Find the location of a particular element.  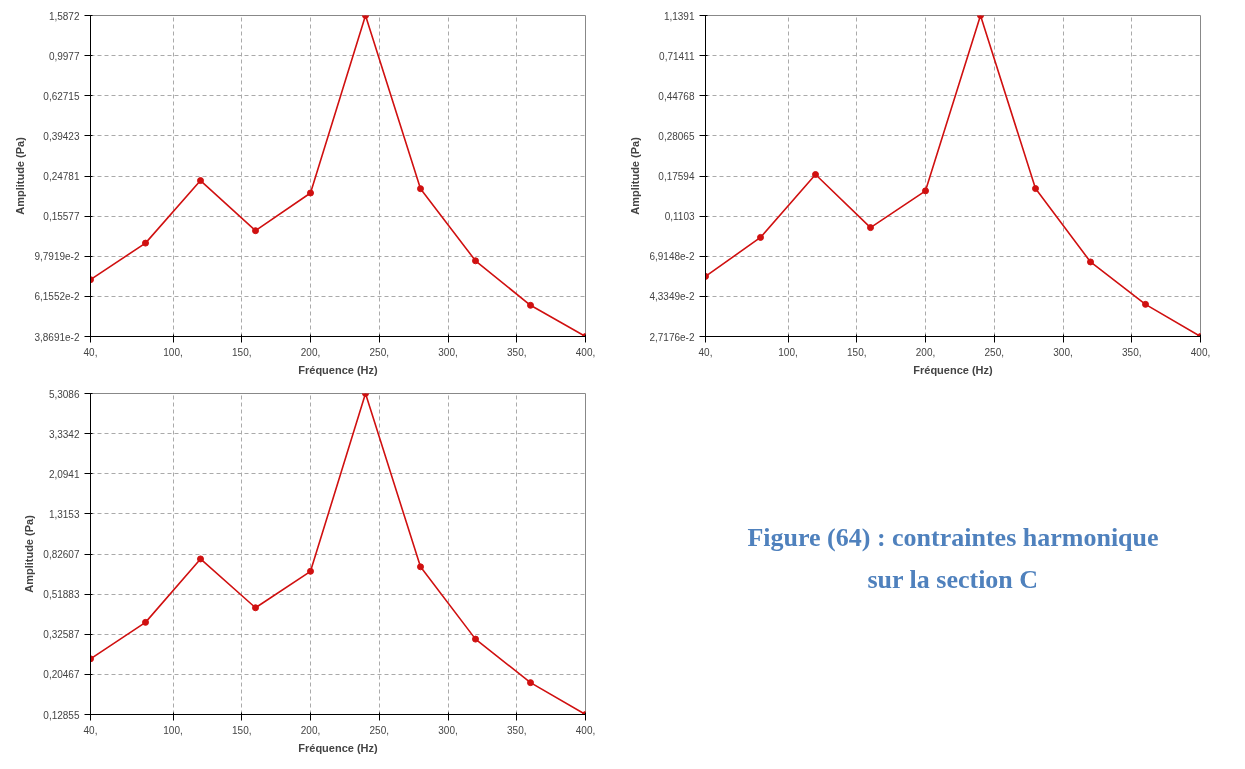

y-tick-label: 0,17594 is located at coordinates (676, 176).